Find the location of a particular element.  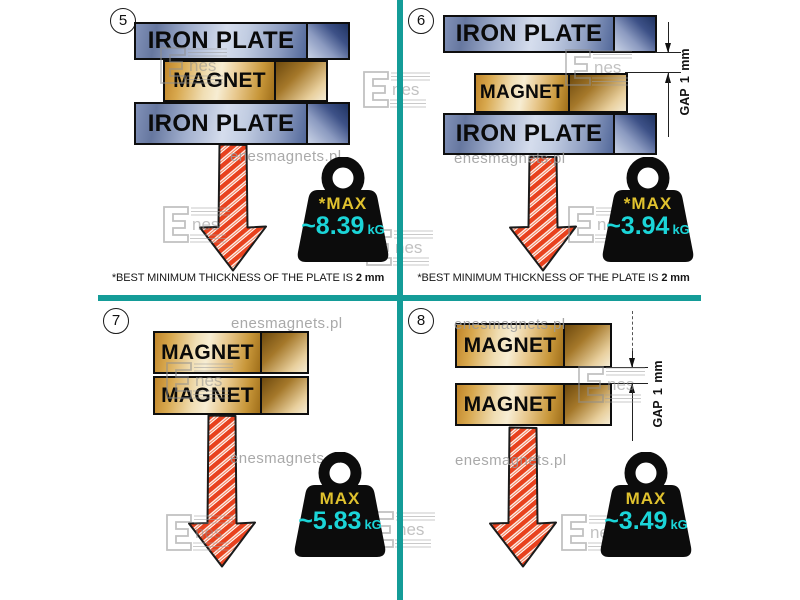

weight-value: ~3.94 is located at coordinates (638, 226).